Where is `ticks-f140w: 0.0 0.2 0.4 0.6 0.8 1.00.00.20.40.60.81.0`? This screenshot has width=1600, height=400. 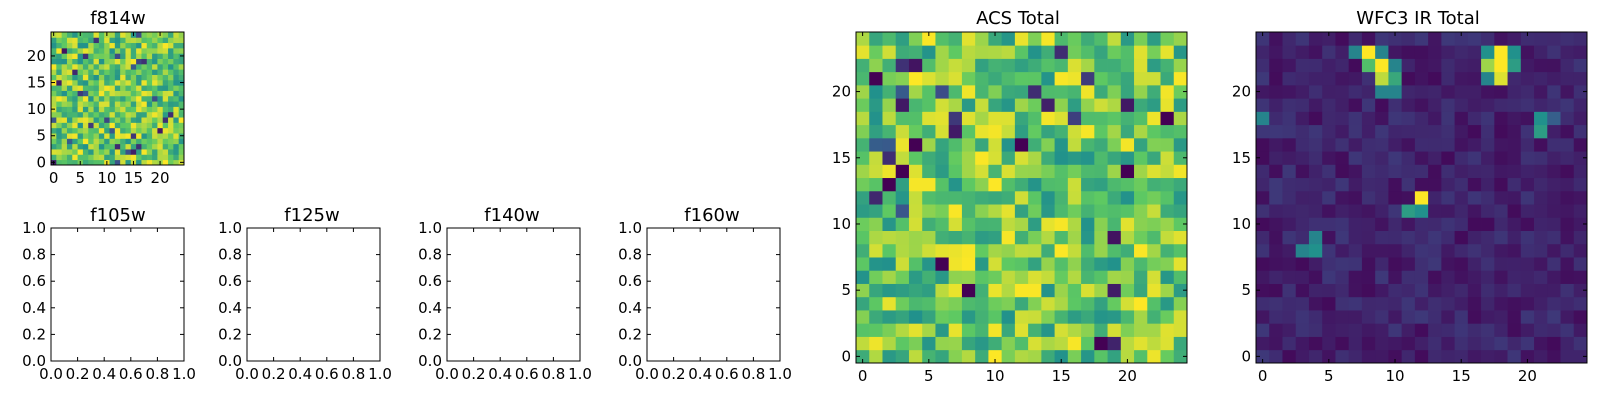 ticks-f140w: 0.0 0.2 0.4 0.6 0.8 1.00.00.20.40.60.81.0 is located at coordinates (505, 301).